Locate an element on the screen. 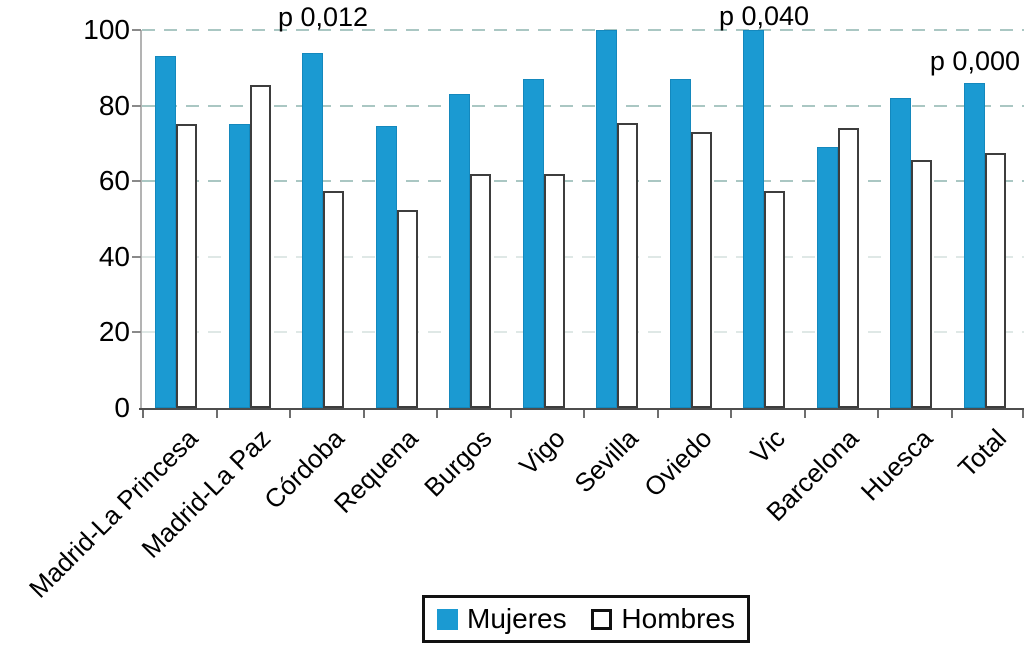 This screenshot has width=1024, height=649. annotation-p-0-012: p 0,012 is located at coordinates (323, 17).